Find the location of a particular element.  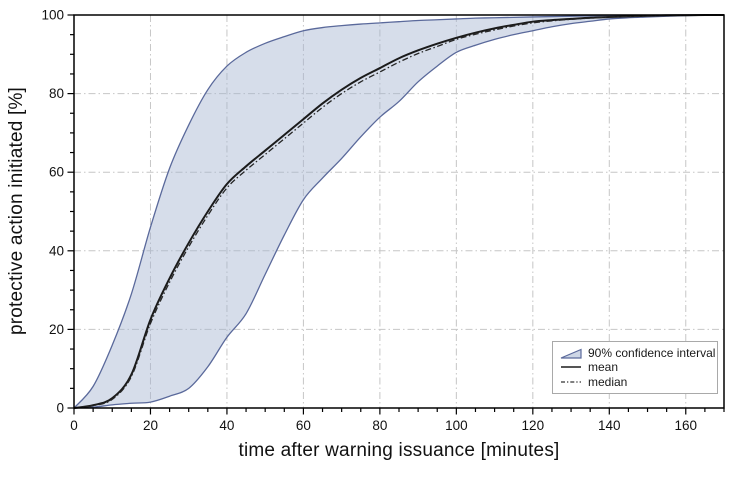

legend-label-confidence-interval: 90% confidence interval is located at coordinates (652, 353).